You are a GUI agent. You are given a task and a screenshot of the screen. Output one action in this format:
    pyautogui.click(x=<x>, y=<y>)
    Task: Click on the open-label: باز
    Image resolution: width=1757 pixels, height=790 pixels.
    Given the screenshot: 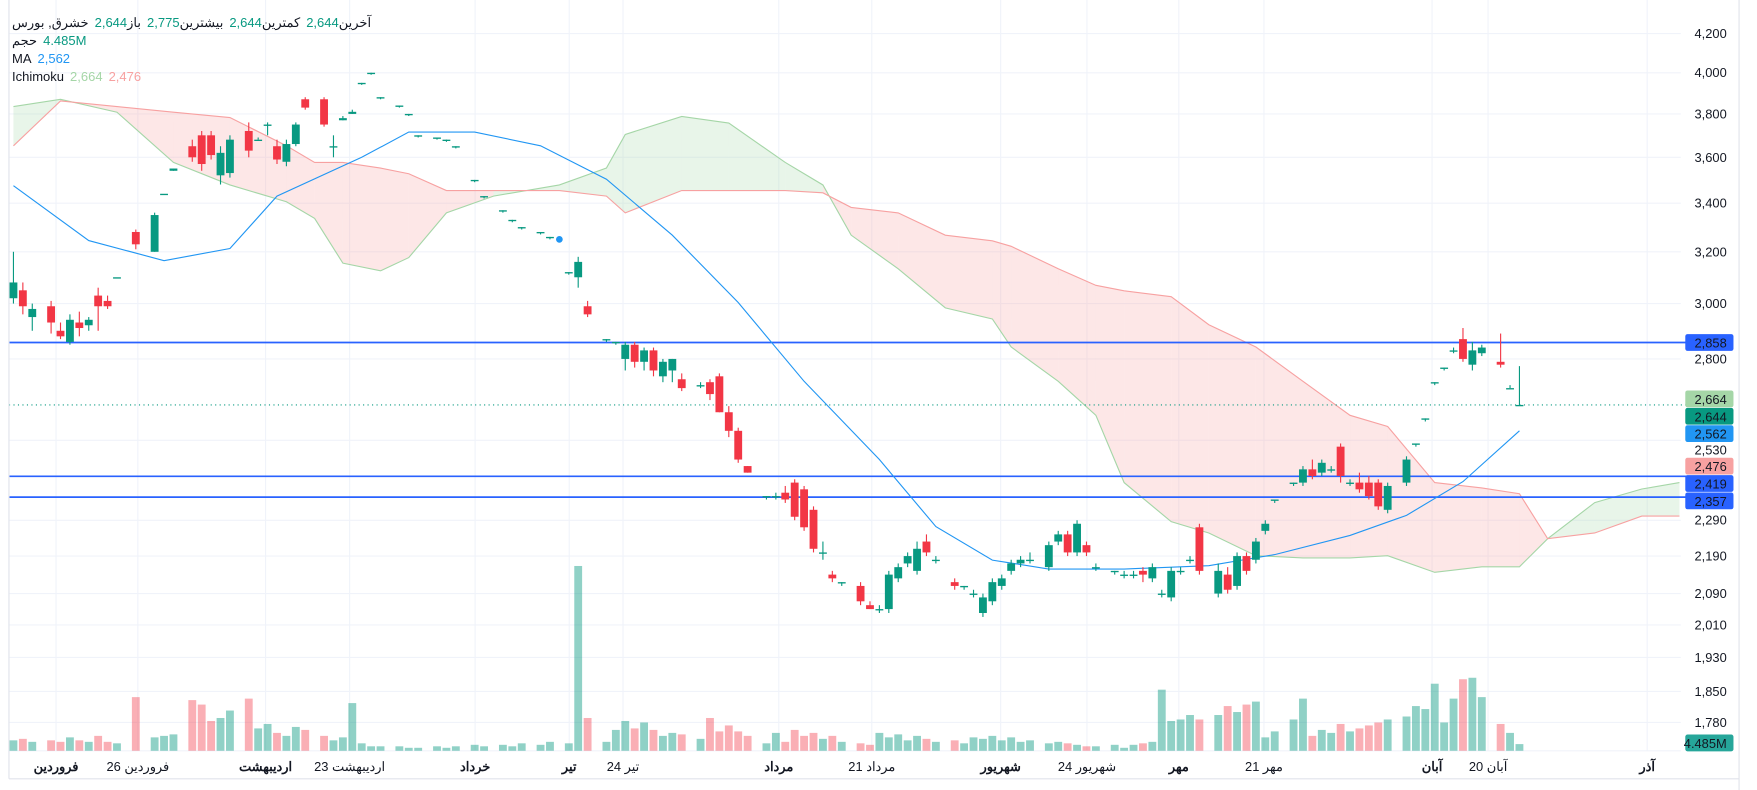 What is the action you would take?
    pyautogui.click(x=134, y=22)
    